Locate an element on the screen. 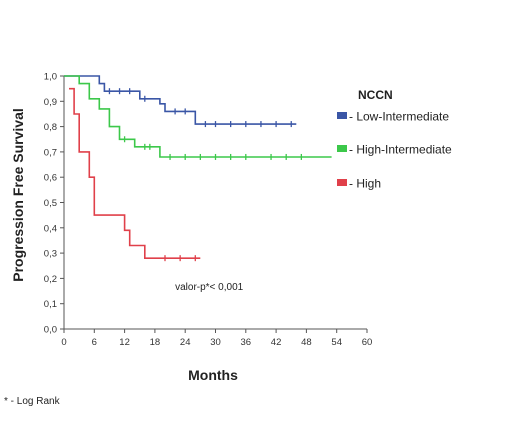  legend-label: - High-Intermediate is located at coordinates (400, 150).